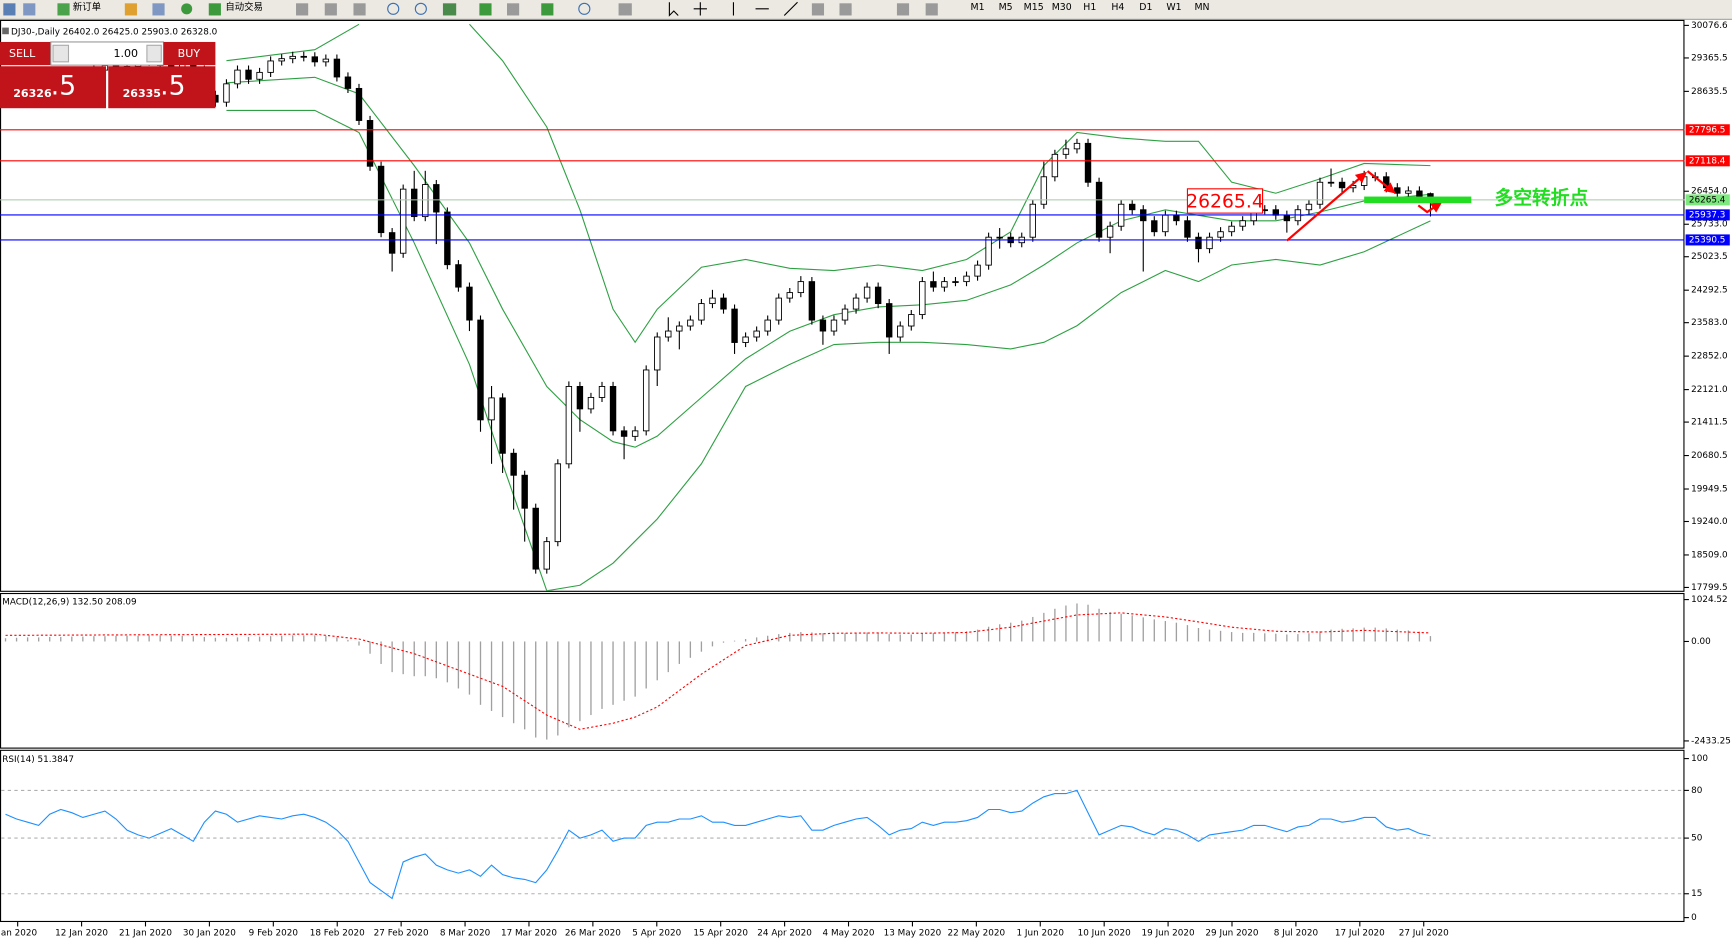  What do you see at coordinates (584, 8) in the screenshot?
I see `periods-icon` at bounding box center [584, 8].